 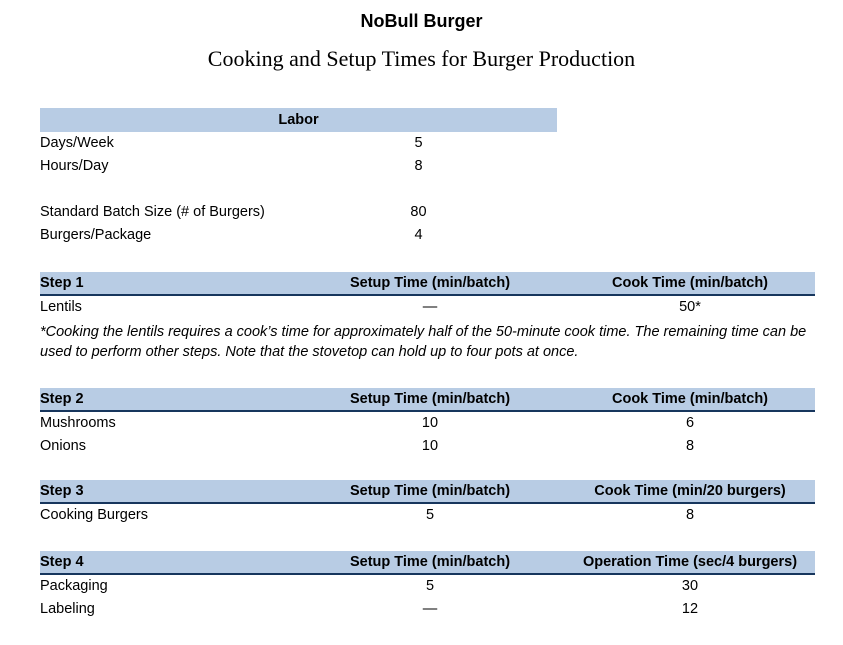 What do you see at coordinates (298, 235) in the screenshot?
I see `table-row: Burgers/Package 4` at bounding box center [298, 235].